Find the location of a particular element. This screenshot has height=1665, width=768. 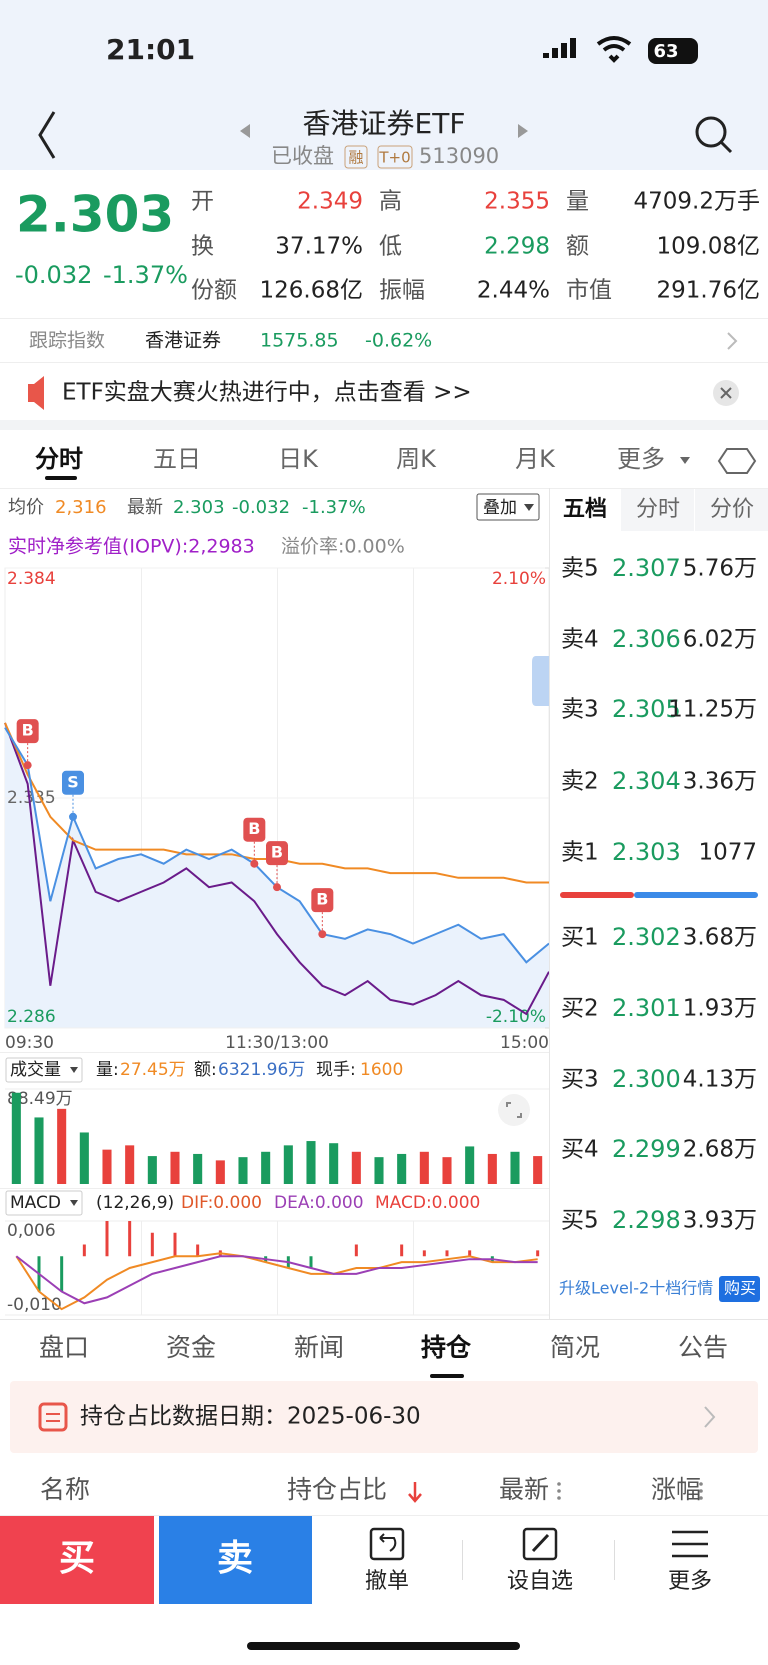

ratio-blue is located at coordinates (696, 895).